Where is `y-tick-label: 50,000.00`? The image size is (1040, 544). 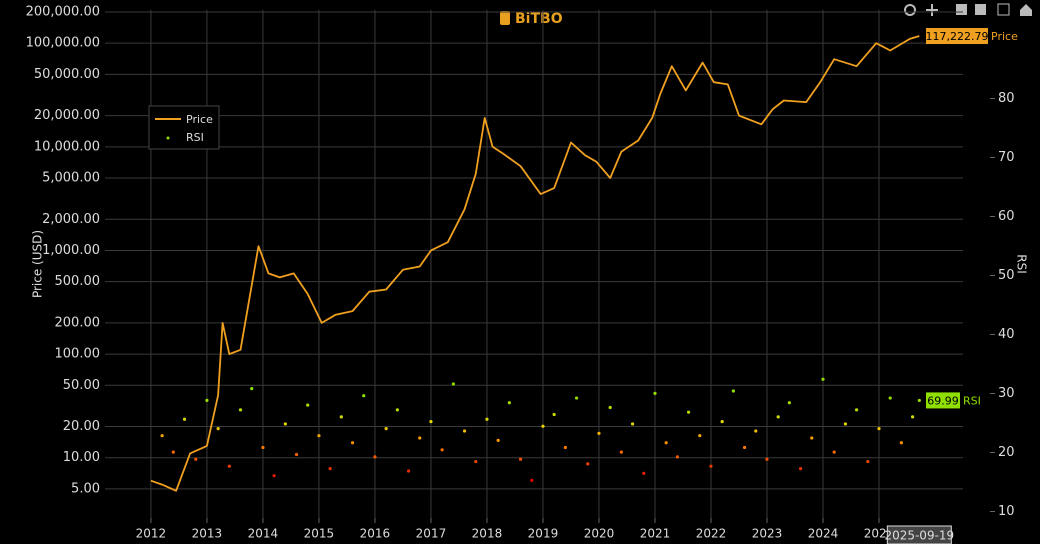 y-tick-label: 50,000.00 is located at coordinates (67, 74).